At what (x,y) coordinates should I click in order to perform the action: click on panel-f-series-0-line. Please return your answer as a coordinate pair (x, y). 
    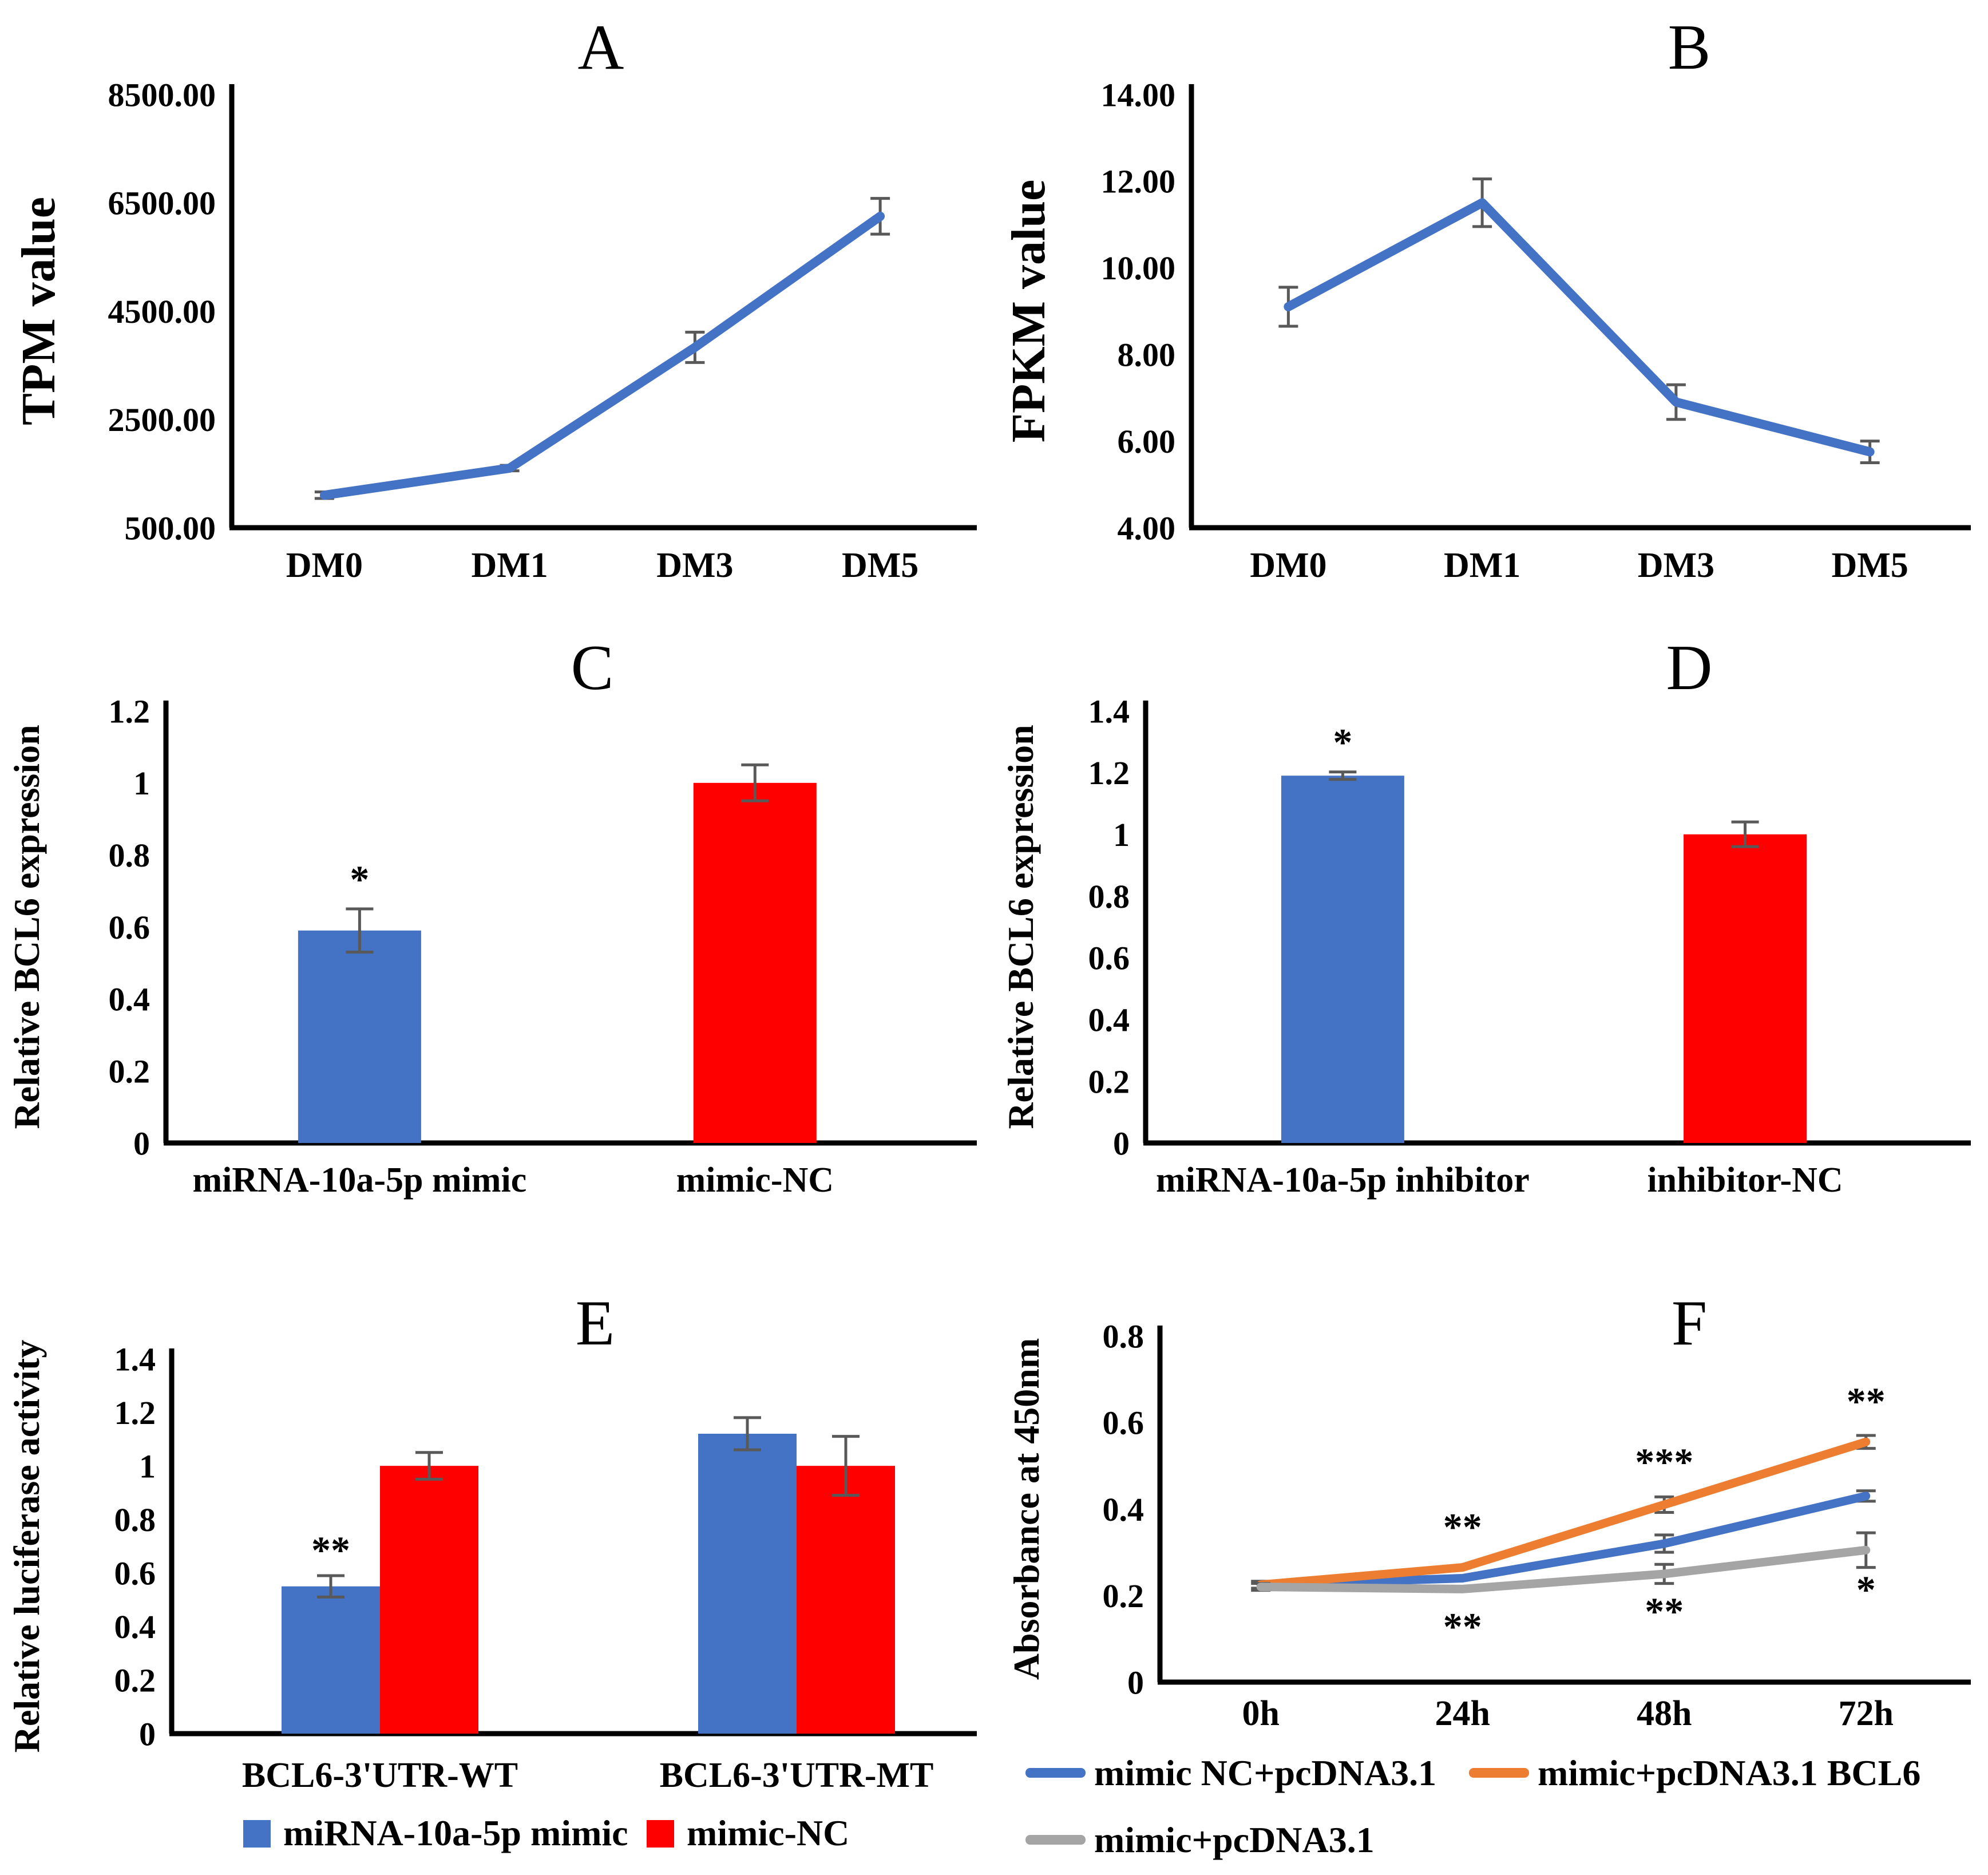
    Looking at the image, I should click on (1563, 1540).